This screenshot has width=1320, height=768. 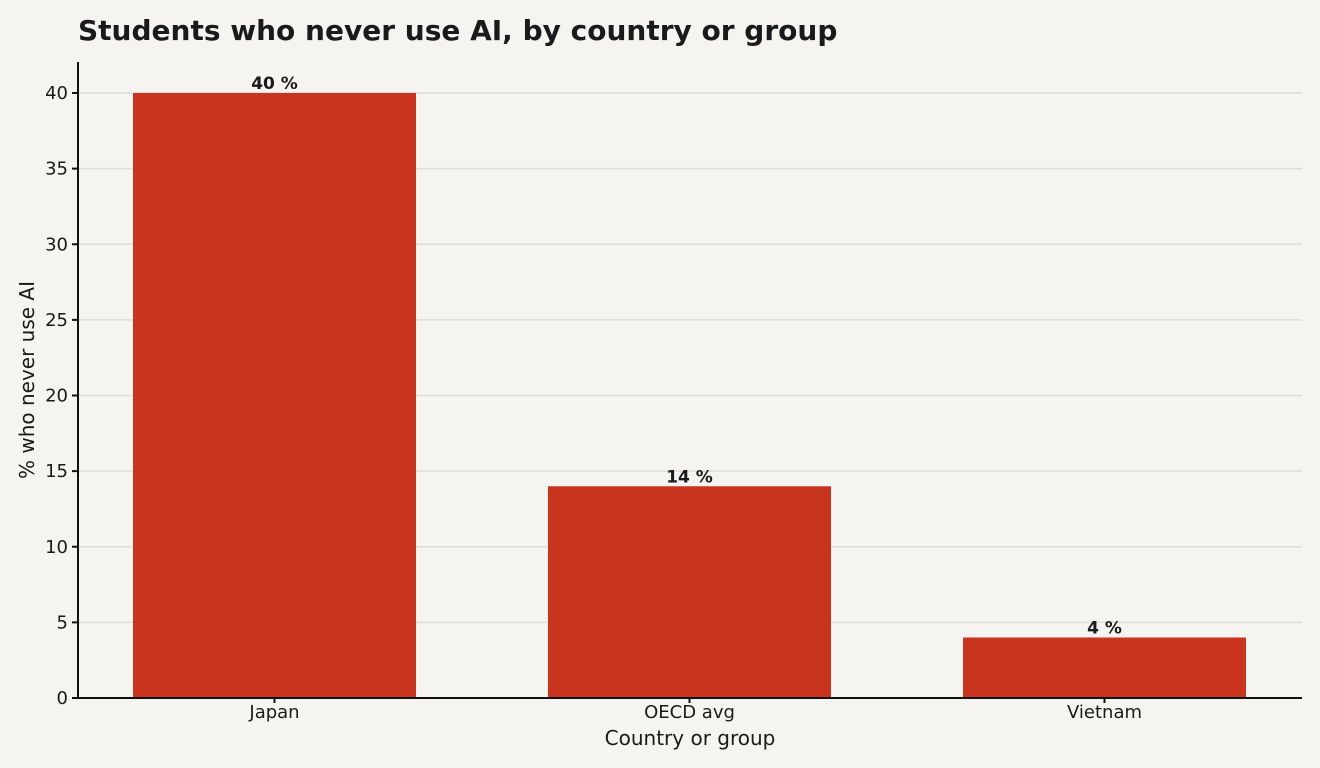 I want to click on y-tick-label-25: 25, so click(x=56, y=320).